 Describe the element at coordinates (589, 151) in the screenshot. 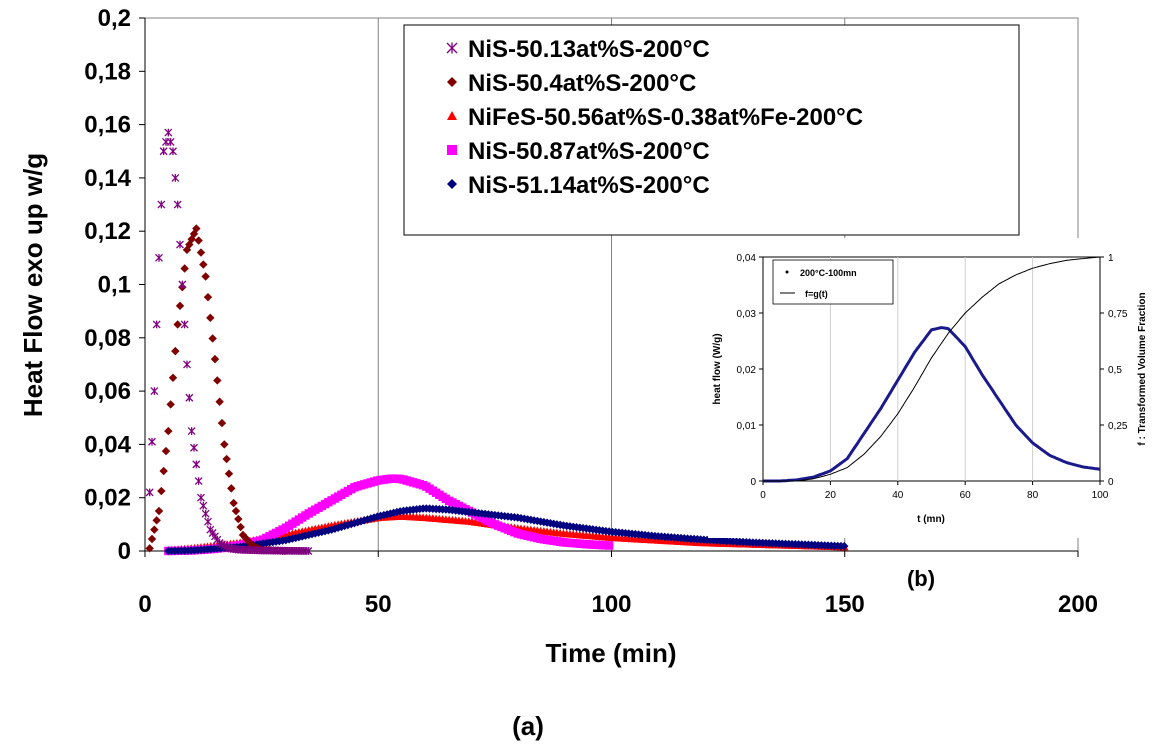

I see `legend-label: NiS-50.87at%S-200°C` at that location.